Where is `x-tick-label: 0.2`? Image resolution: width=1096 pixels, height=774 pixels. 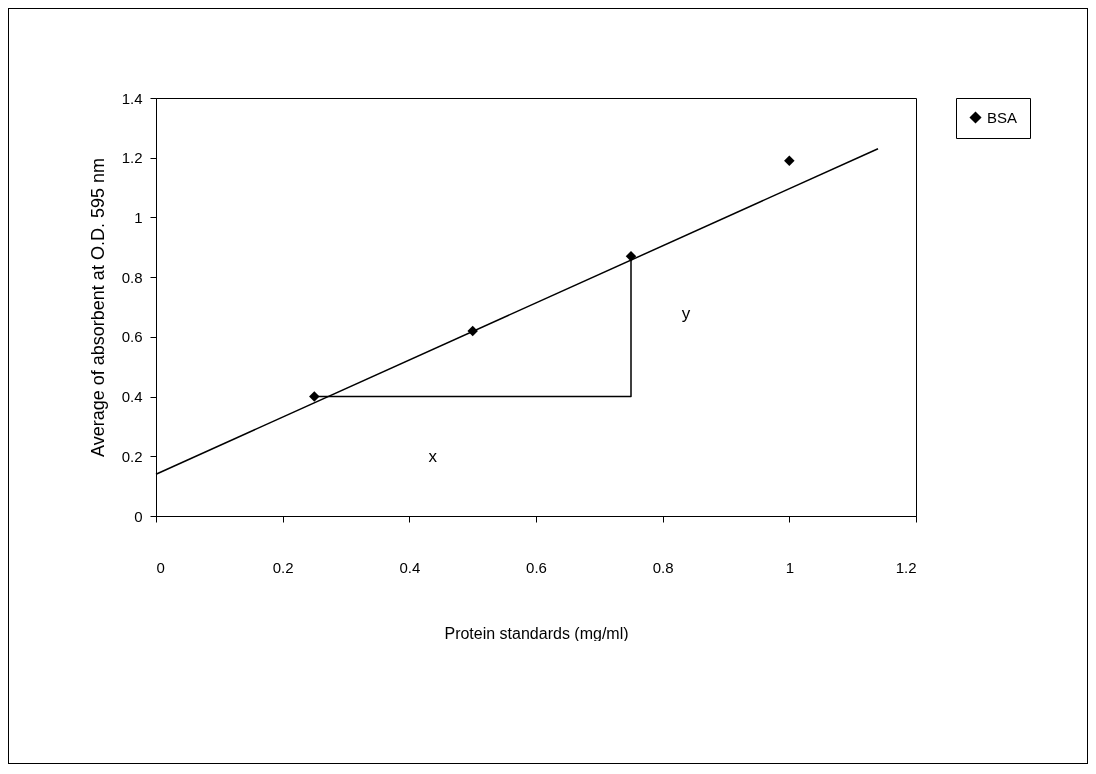 x-tick-label: 0.2 is located at coordinates (283, 567).